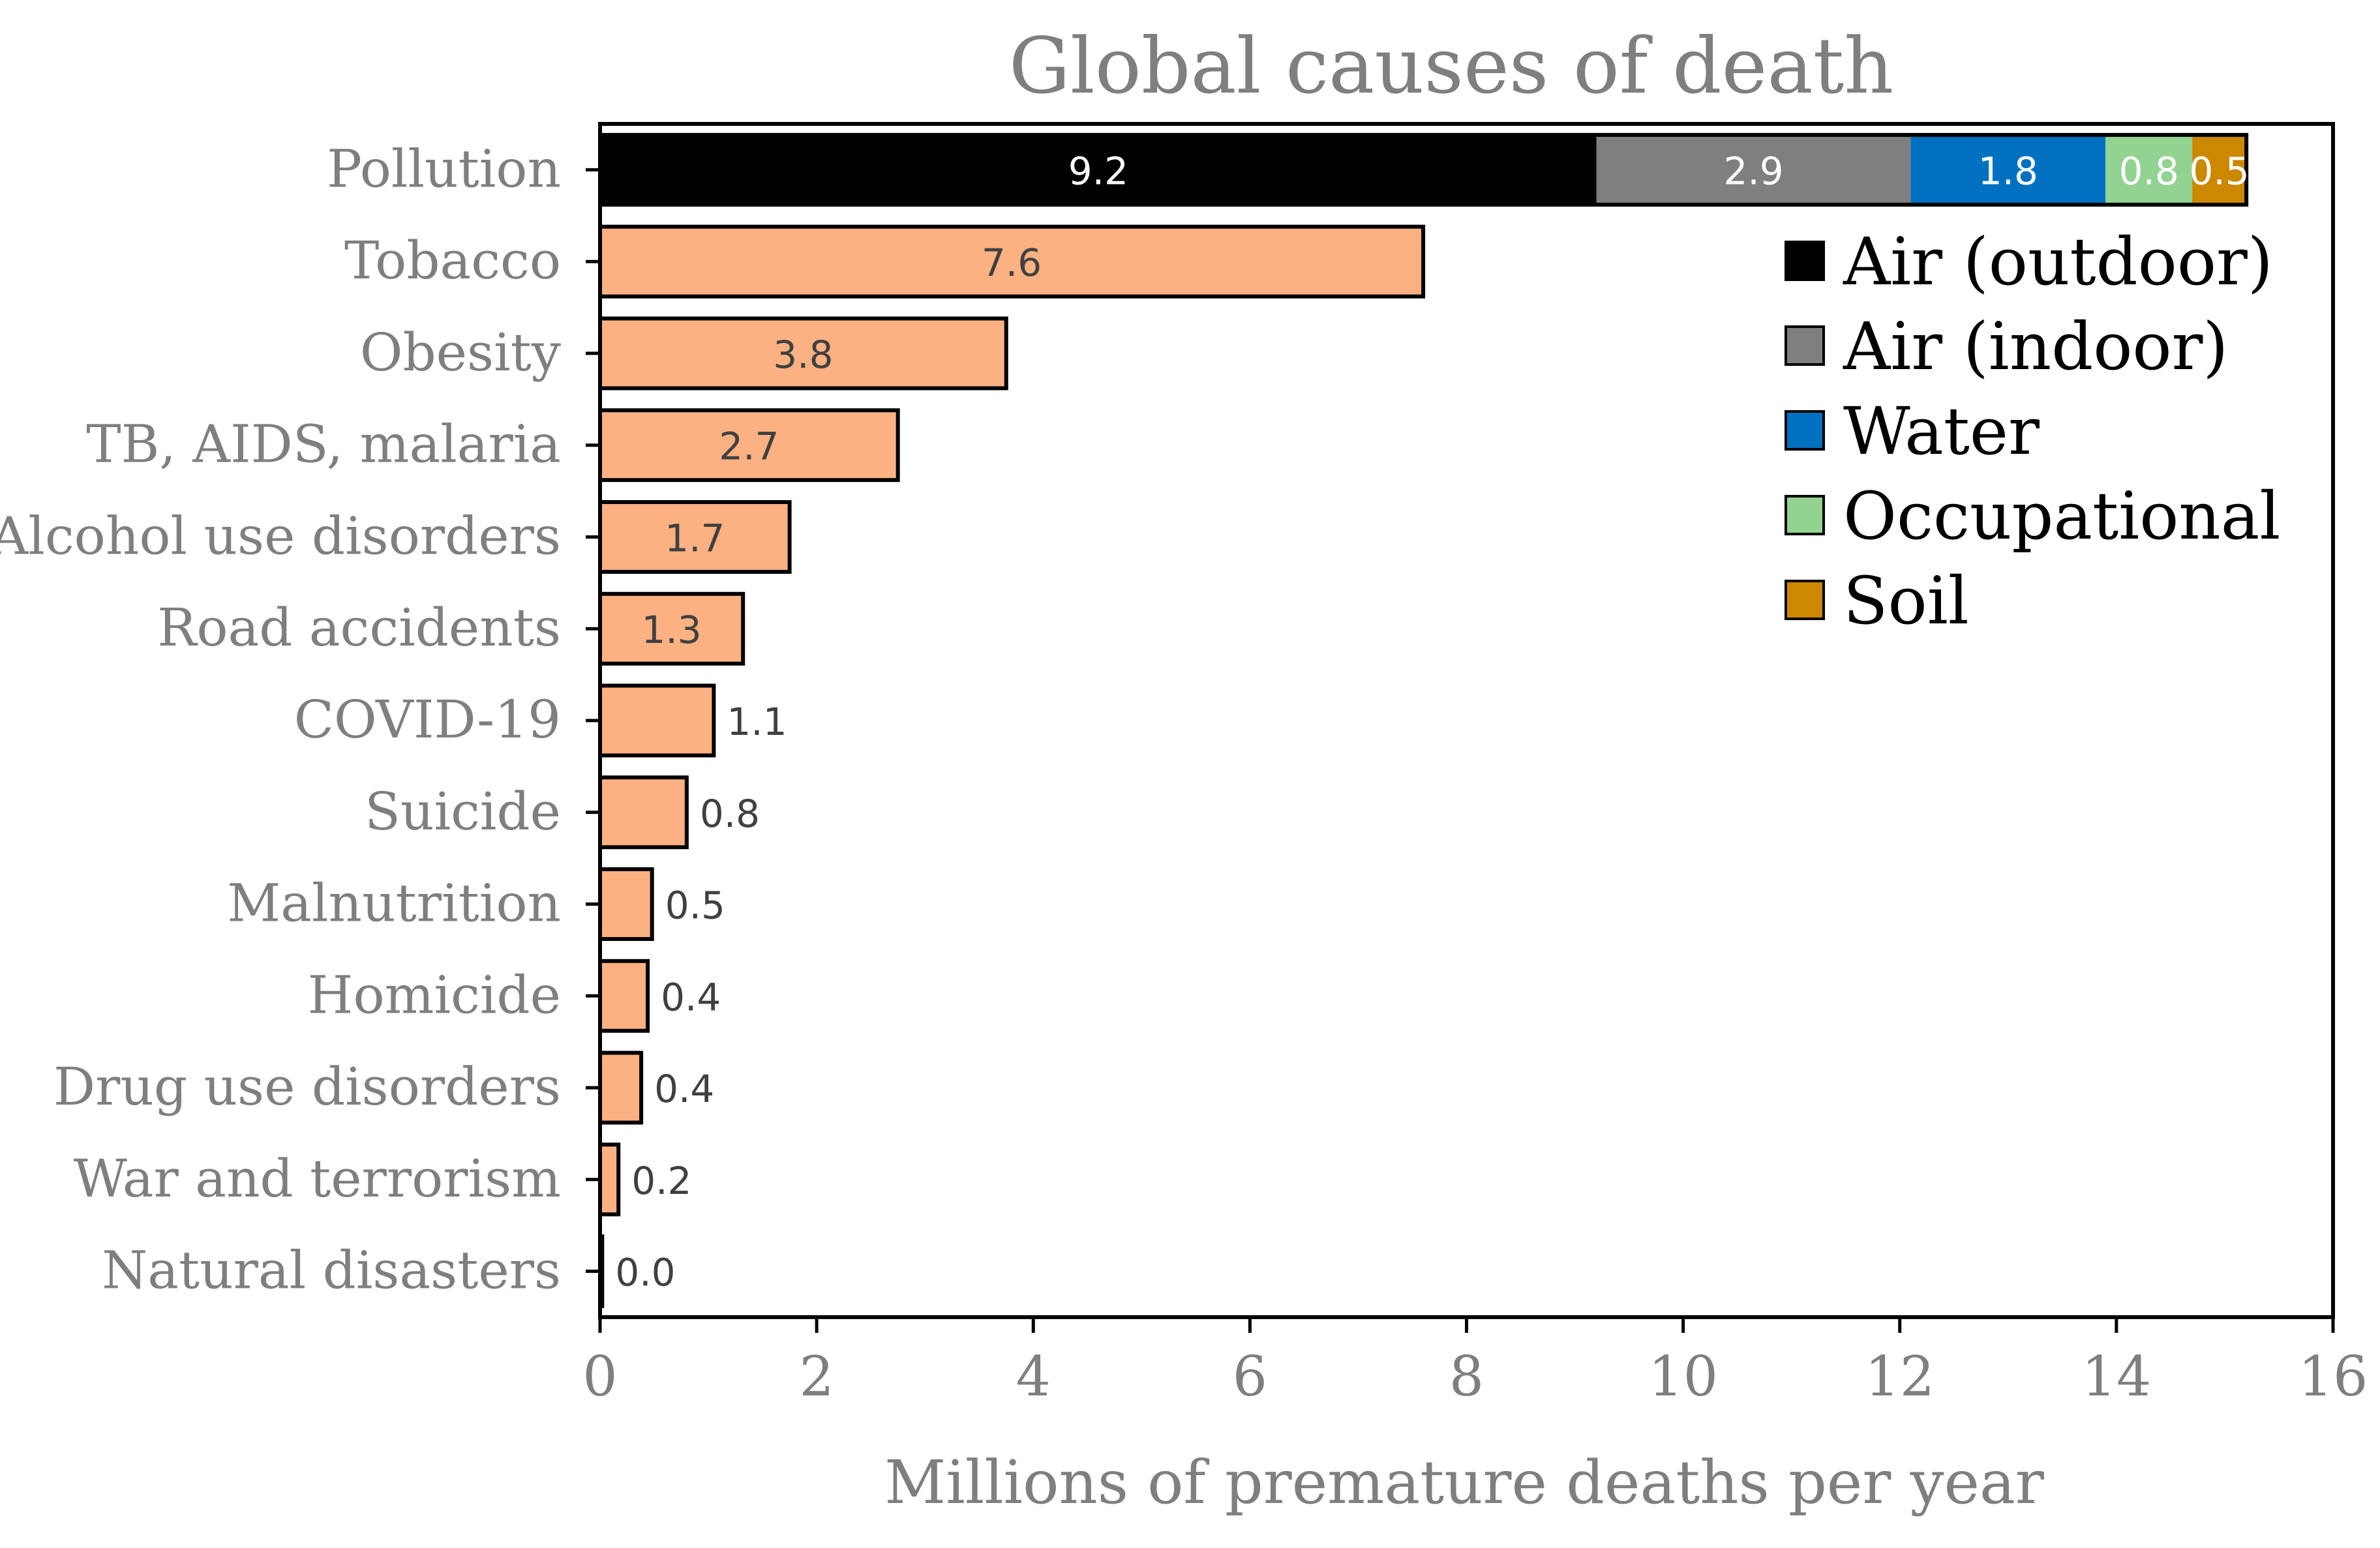  Describe the element at coordinates (1464, 1482) in the screenshot. I see `x-axis-title: Millions of premature deaths per year` at that location.